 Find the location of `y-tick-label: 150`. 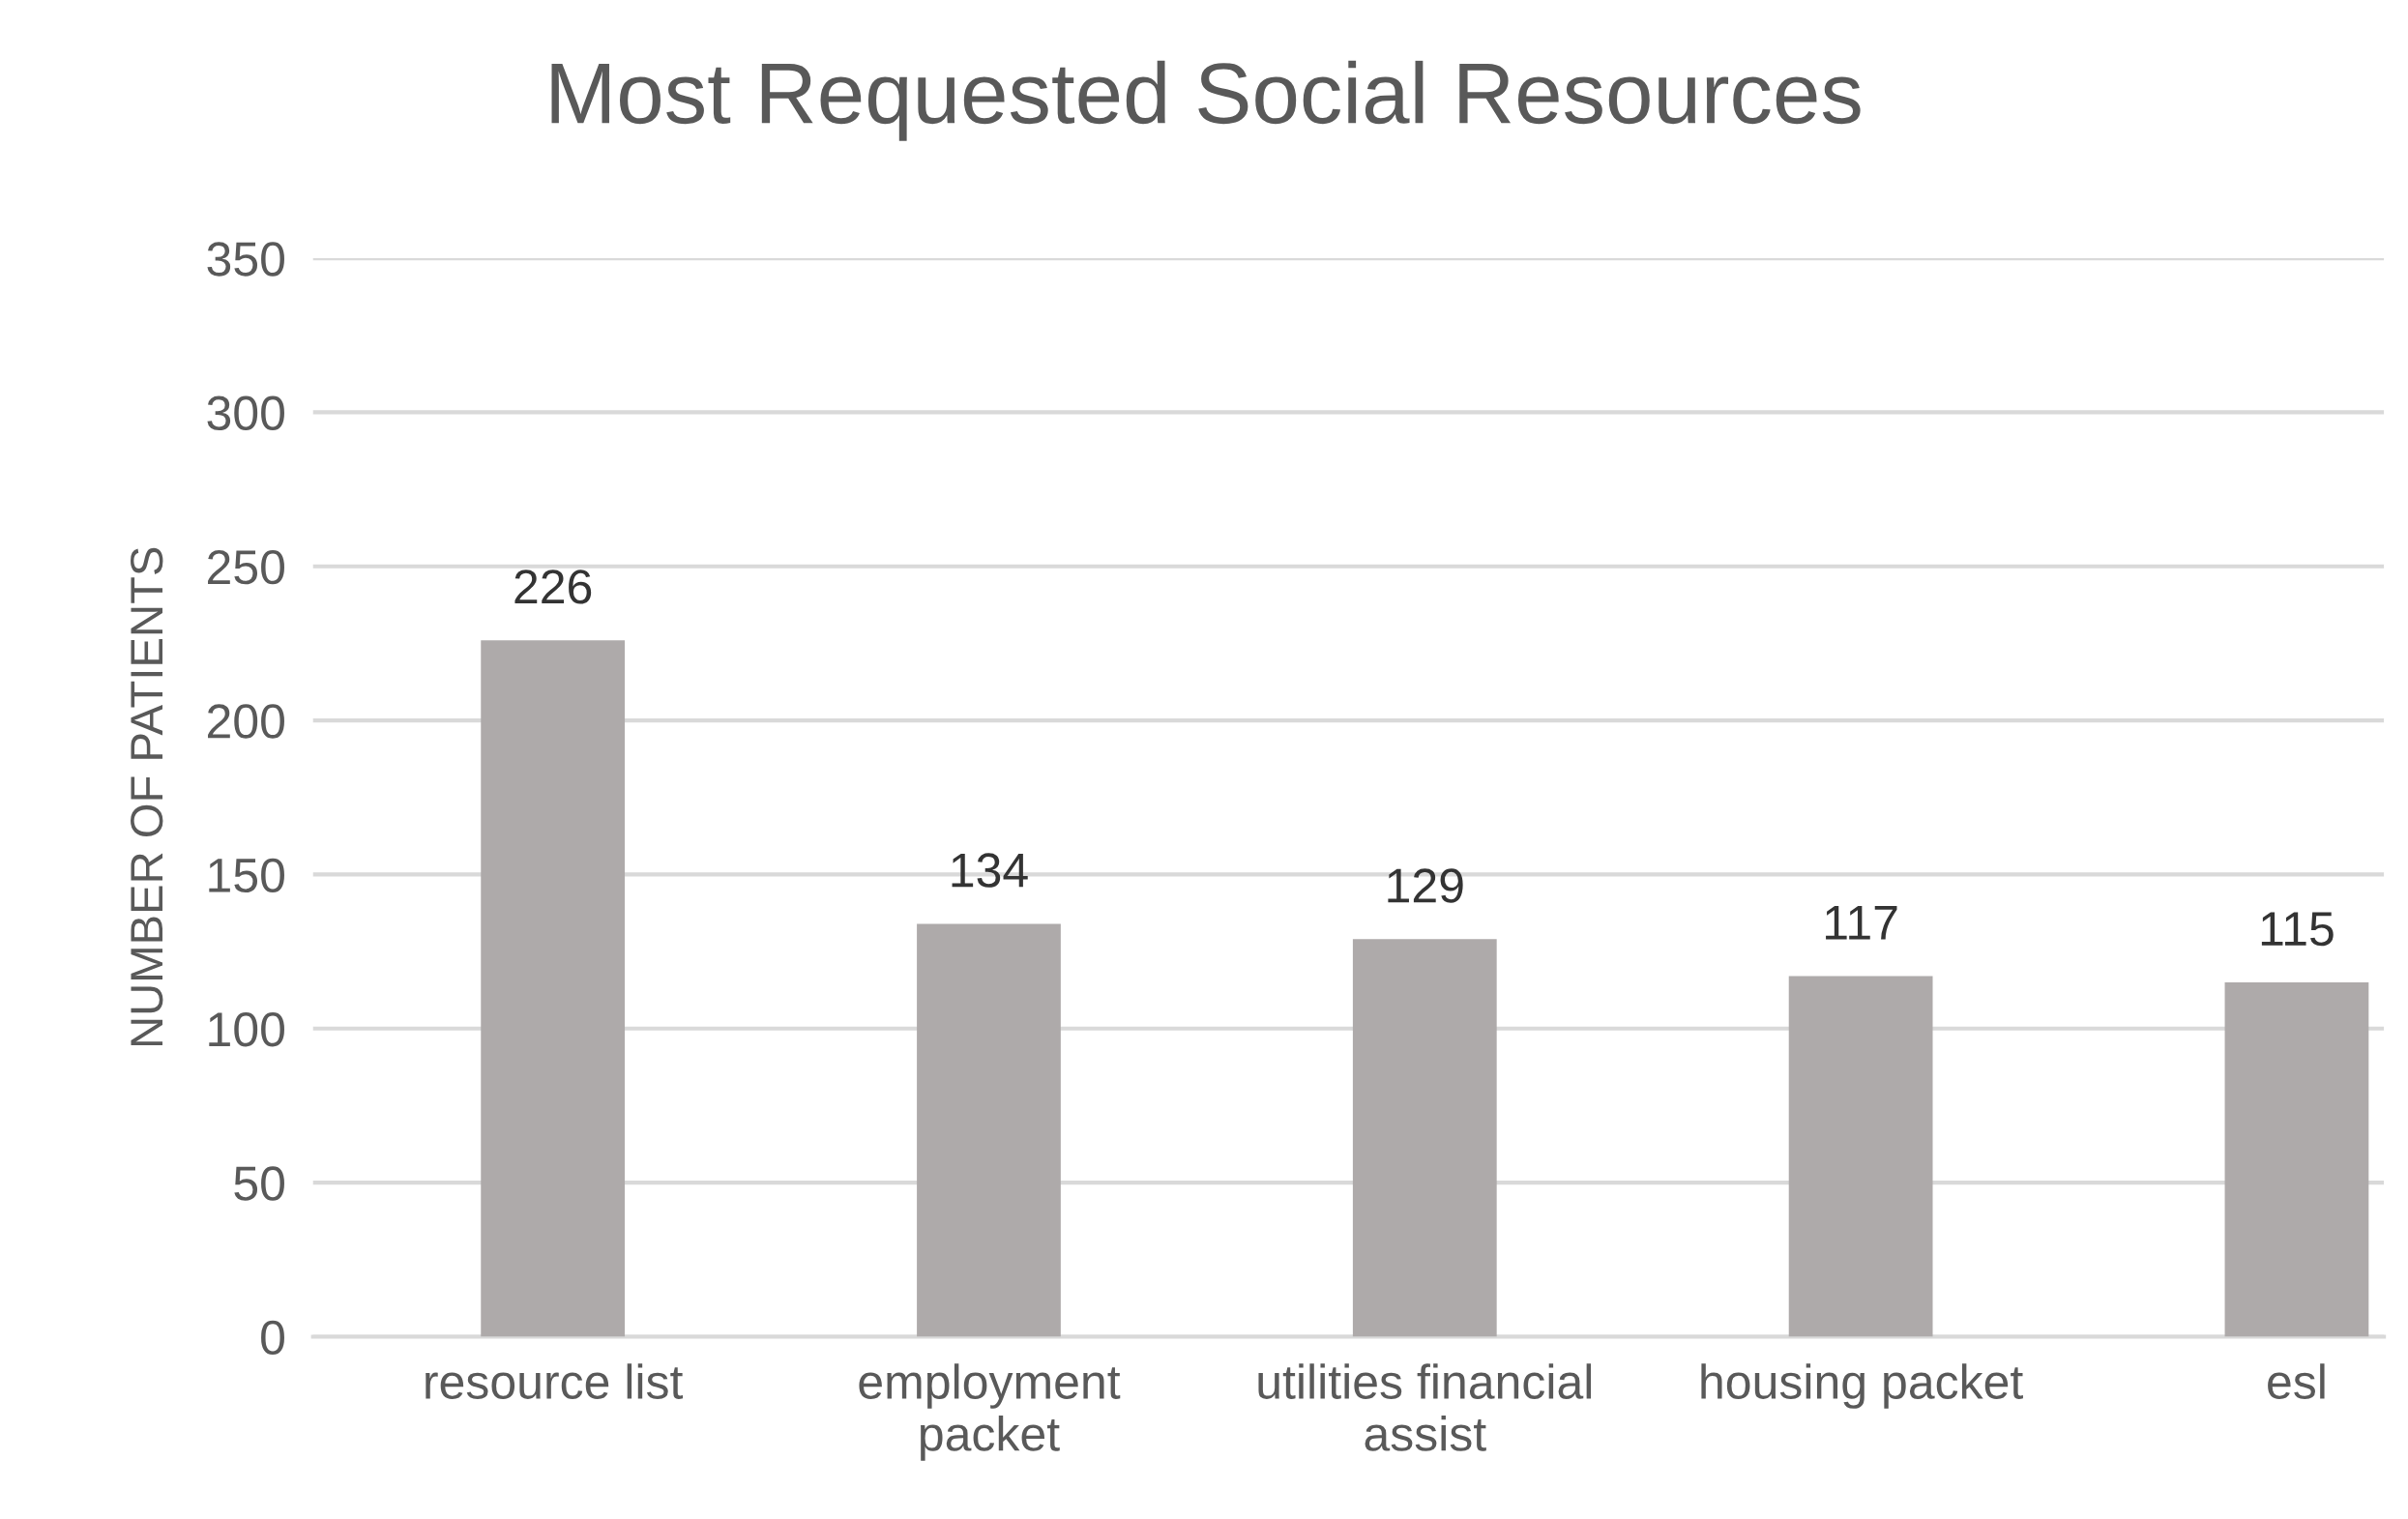

y-tick-label: 150 is located at coordinates (246, 876).